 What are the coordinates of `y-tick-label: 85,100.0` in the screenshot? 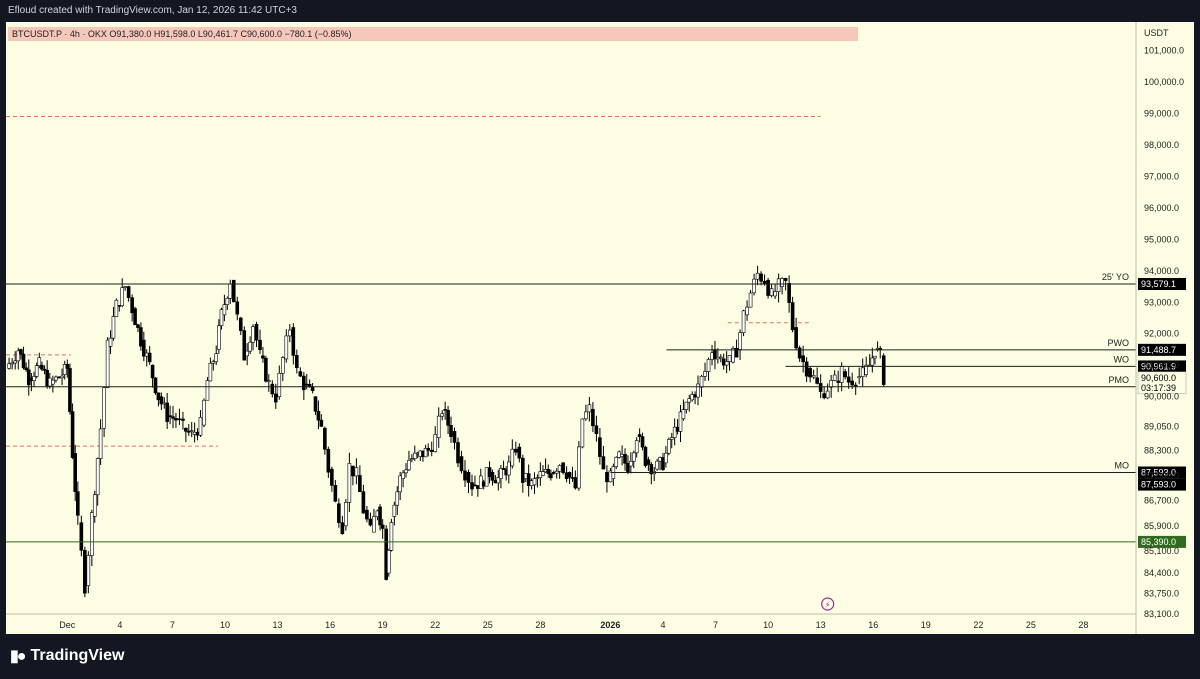 It's located at (1161, 551).